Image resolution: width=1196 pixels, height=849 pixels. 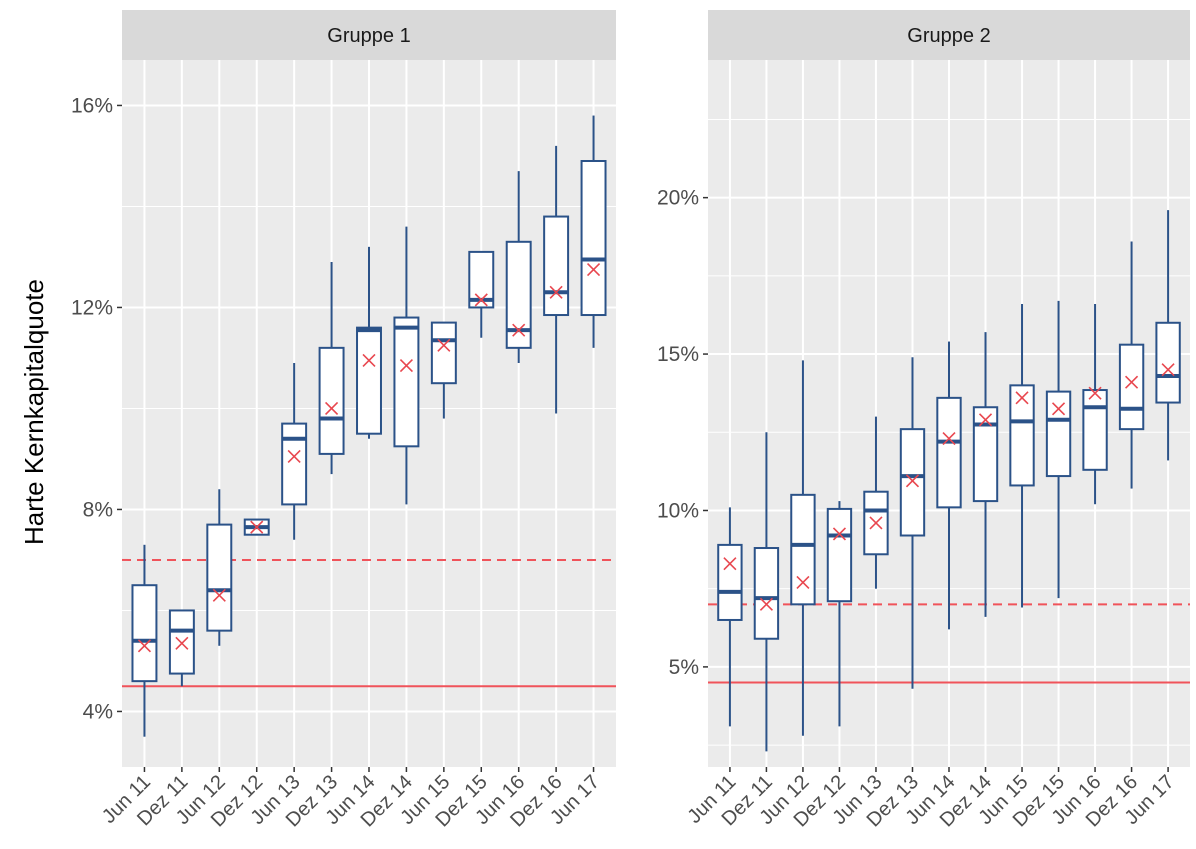 I want to click on y-tick-label: 12%, so click(x=92, y=307).